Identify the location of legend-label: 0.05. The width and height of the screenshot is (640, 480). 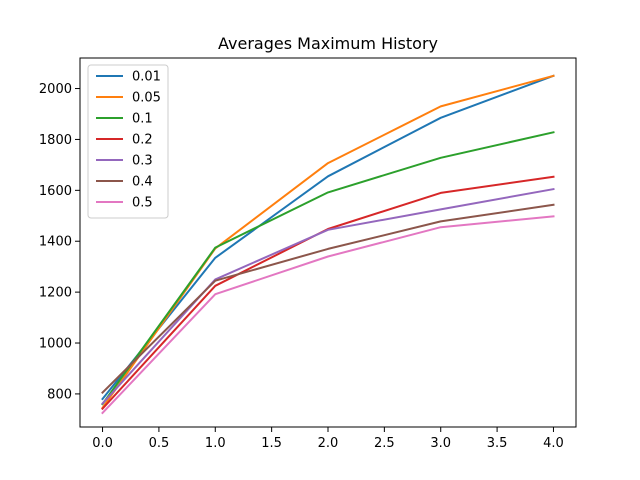
(146, 98).